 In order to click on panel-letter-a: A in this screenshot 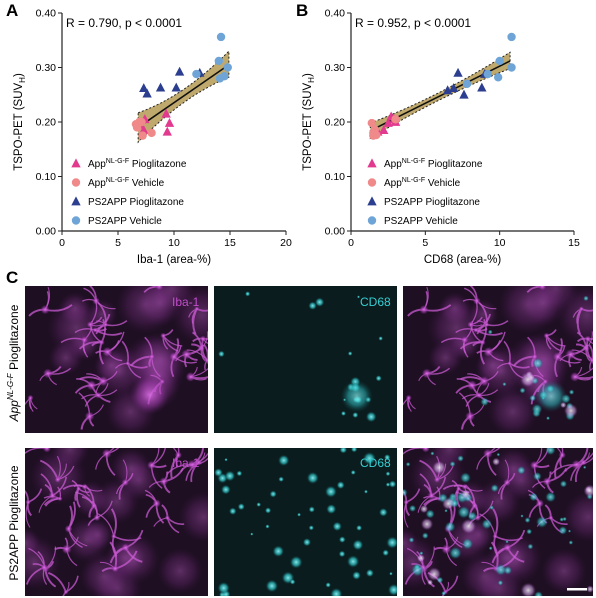, I will do `click(12, 10)`.